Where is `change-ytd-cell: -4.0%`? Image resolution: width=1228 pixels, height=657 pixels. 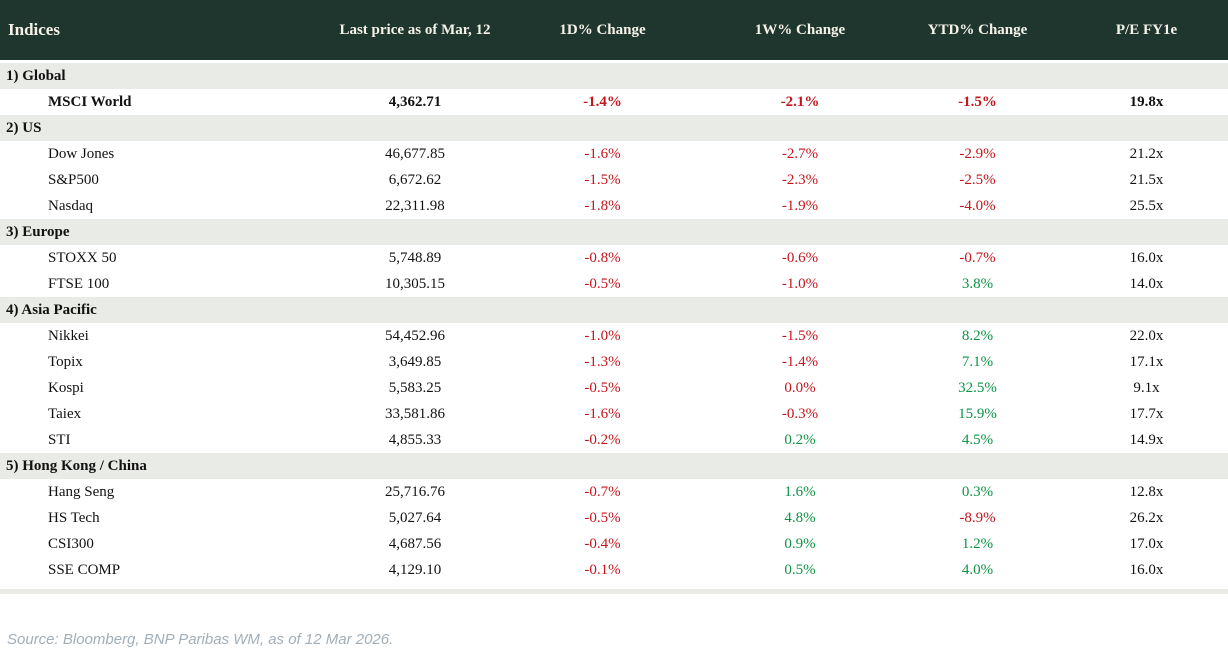
change-ytd-cell: -4.0% is located at coordinates (977, 205).